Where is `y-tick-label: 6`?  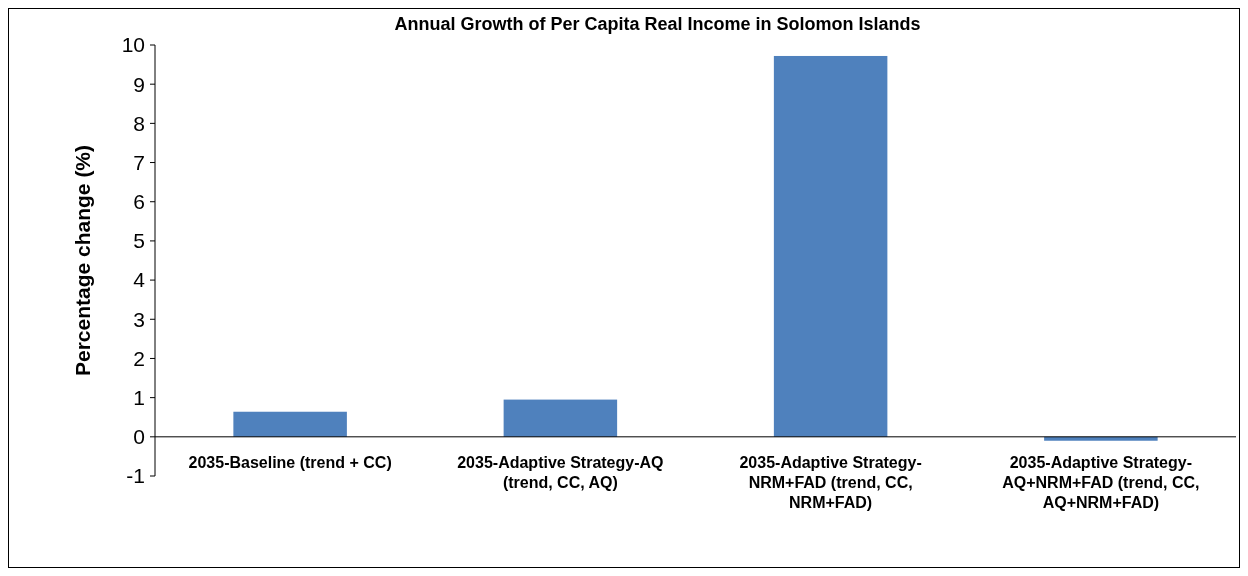 y-tick-label: 6 is located at coordinates (139, 202).